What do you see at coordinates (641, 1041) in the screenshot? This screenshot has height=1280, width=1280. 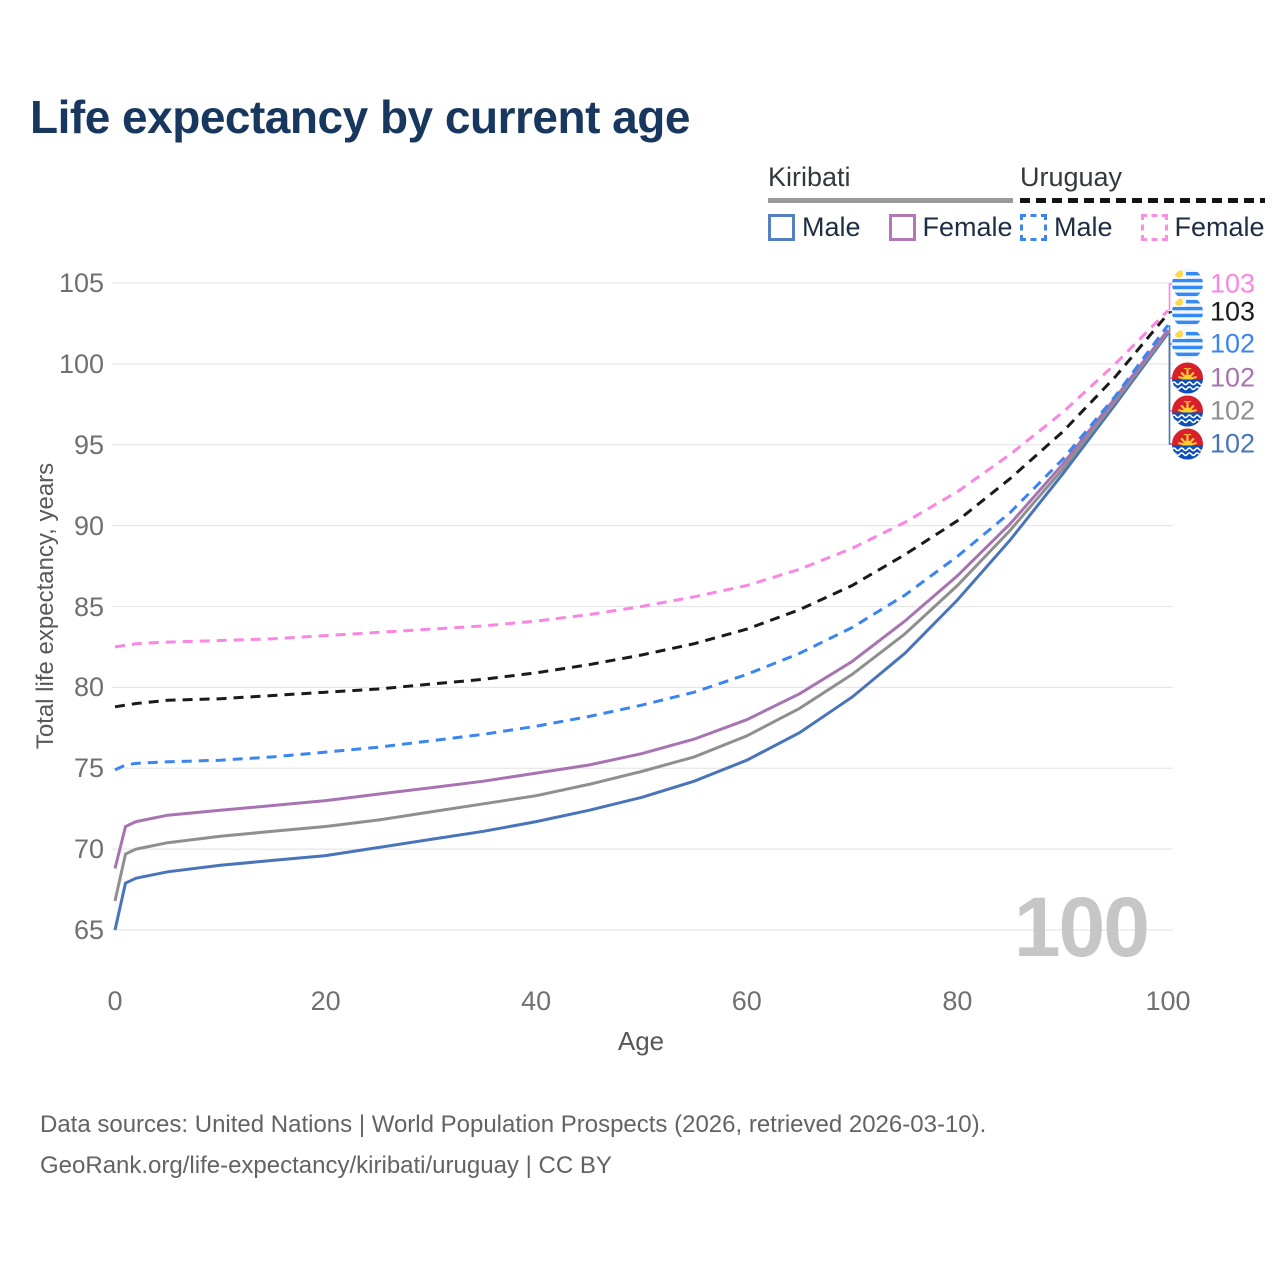 I see `x-axis-title: Age` at bounding box center [641, 1041].